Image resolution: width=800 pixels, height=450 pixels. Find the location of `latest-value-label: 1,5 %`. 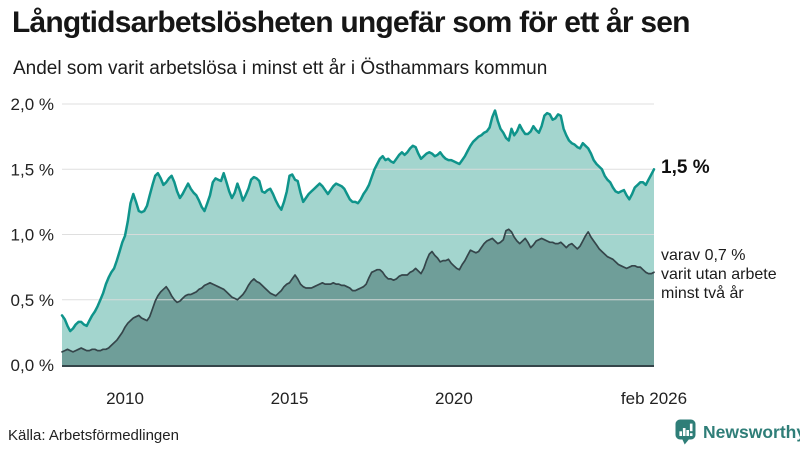

latest-value-label: 1,5 % is located at coordinates (685, 167).